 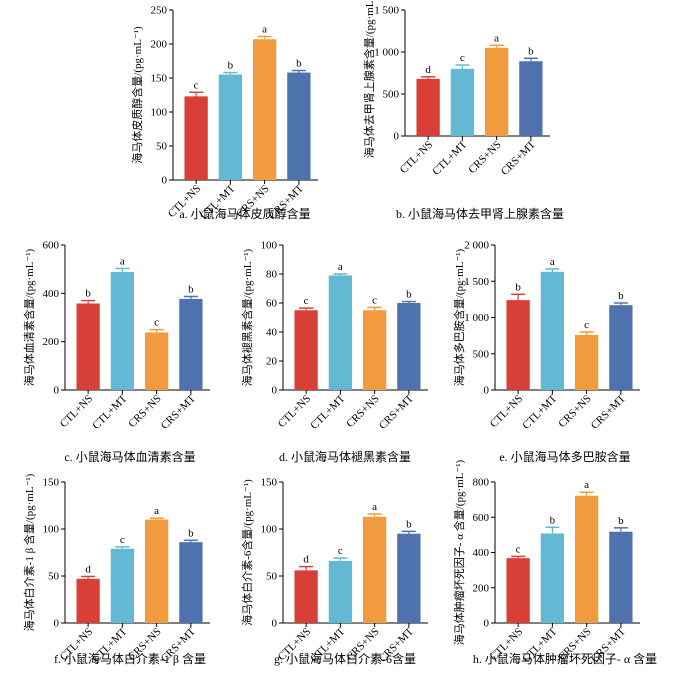 I want to click on y-tick-label: 2 000, so click(x=476, y=246).